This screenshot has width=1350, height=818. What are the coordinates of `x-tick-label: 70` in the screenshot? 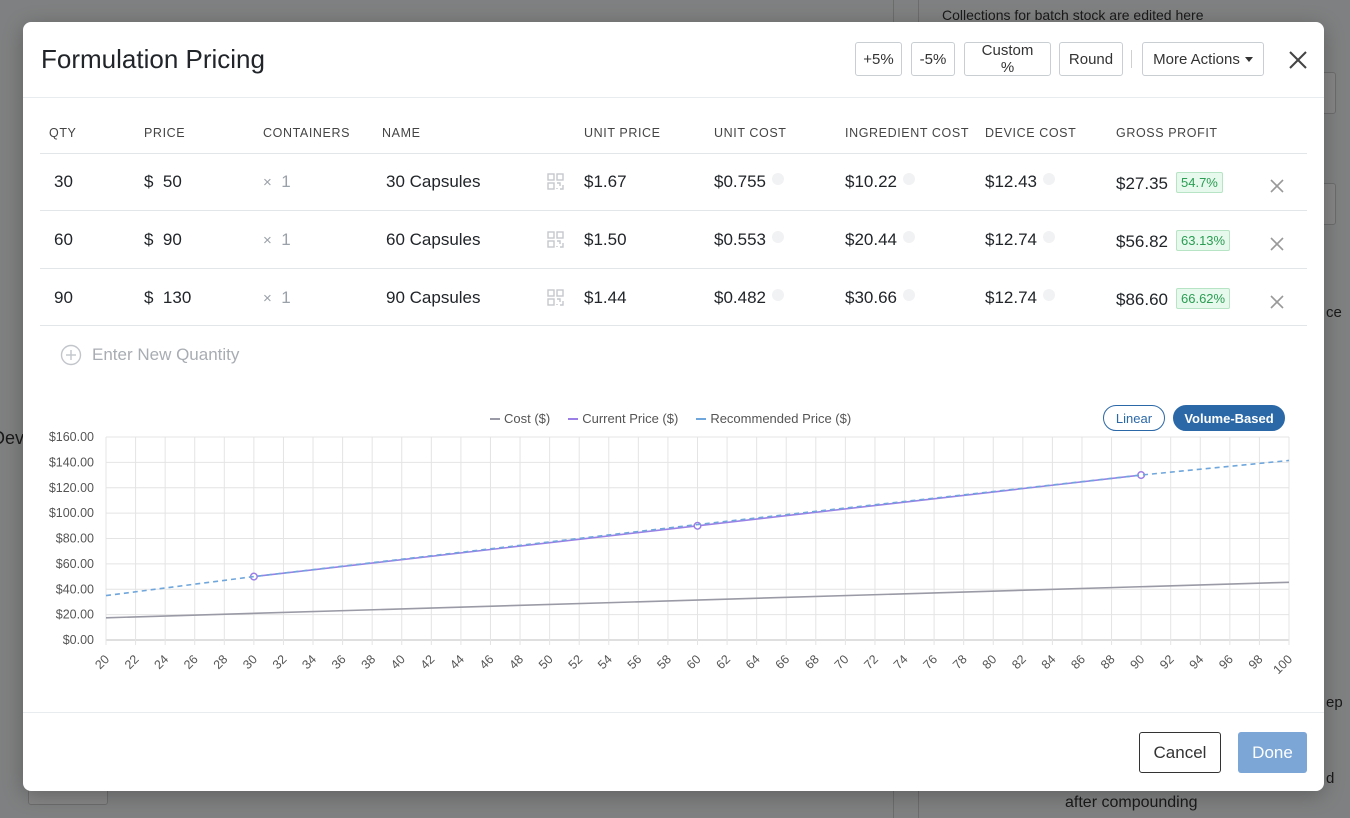 It's located at (842, 662).